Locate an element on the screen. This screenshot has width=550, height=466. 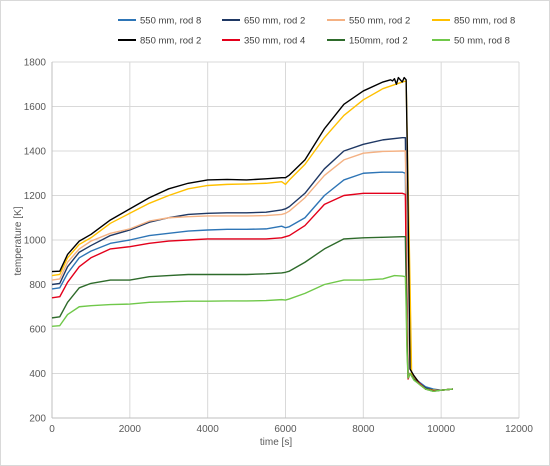
legend-item: 850 mm, rod 8 is located at coordinates (473, 21).